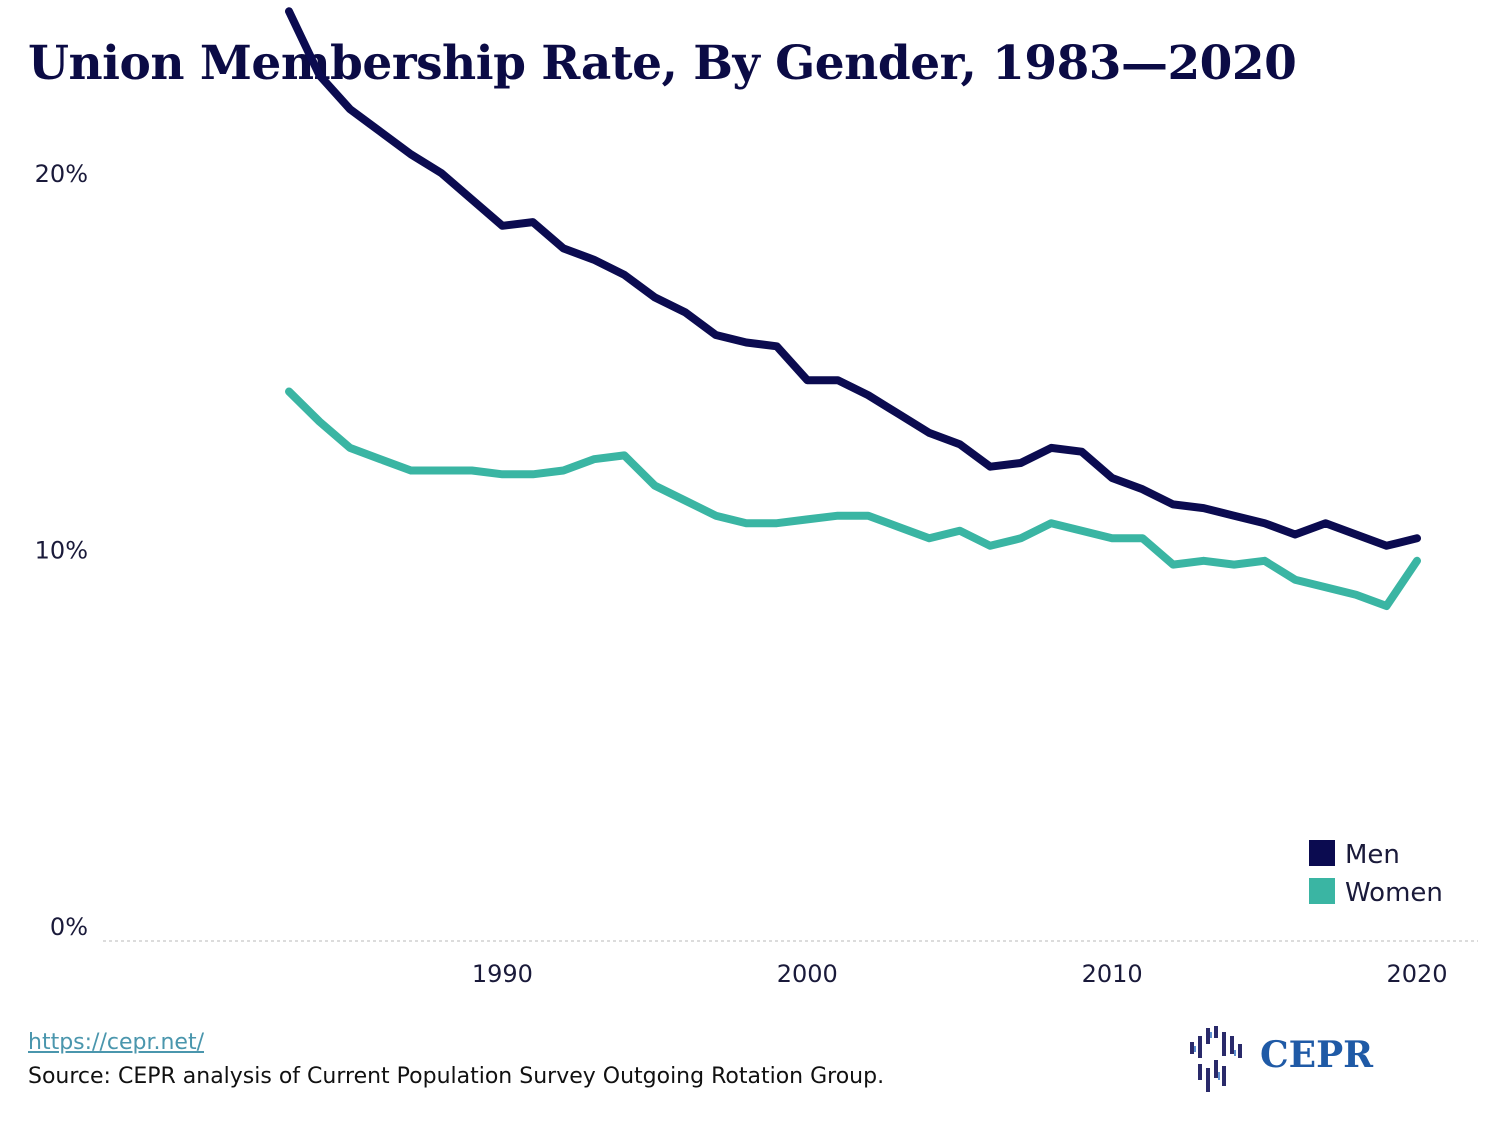 This screenshot has height=1123, width=1498. Describe the element at coordinates (116, 1042) in the screenshot. I see `source-link: https://cepr.net/` at that location.